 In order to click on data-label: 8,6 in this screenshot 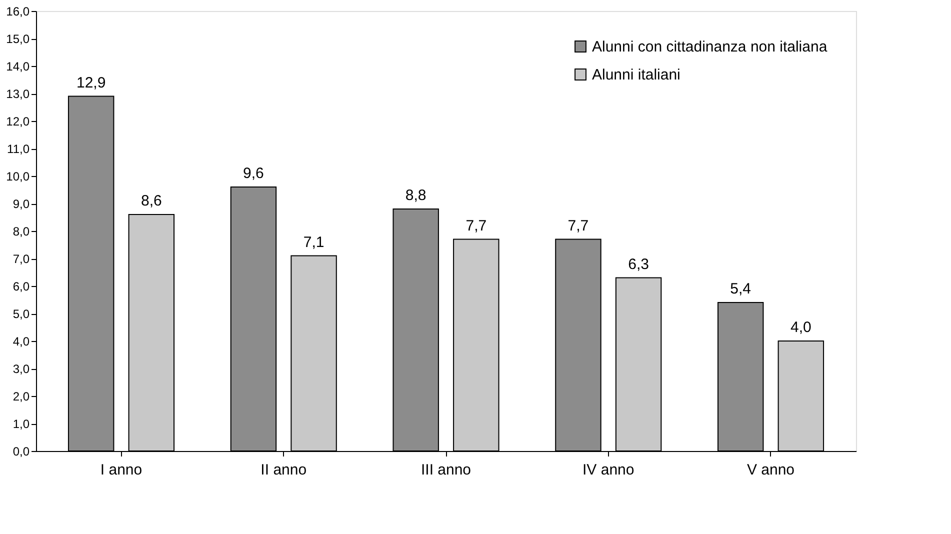, I will do `click(151, 201)`.